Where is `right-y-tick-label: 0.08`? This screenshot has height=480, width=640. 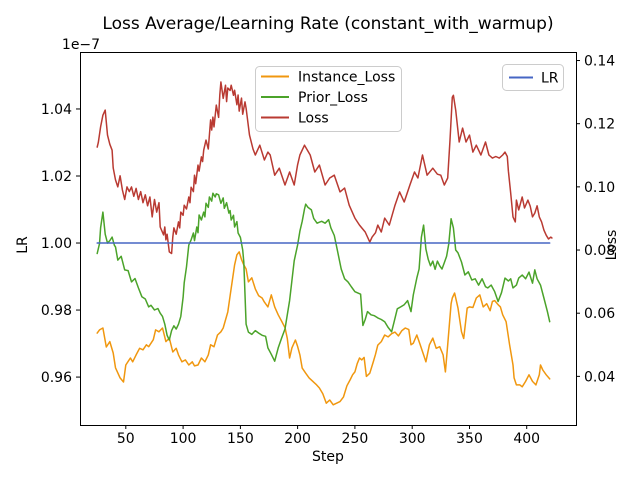
right-y-tick-label: 0.08 is located at coordinates (599, 251).